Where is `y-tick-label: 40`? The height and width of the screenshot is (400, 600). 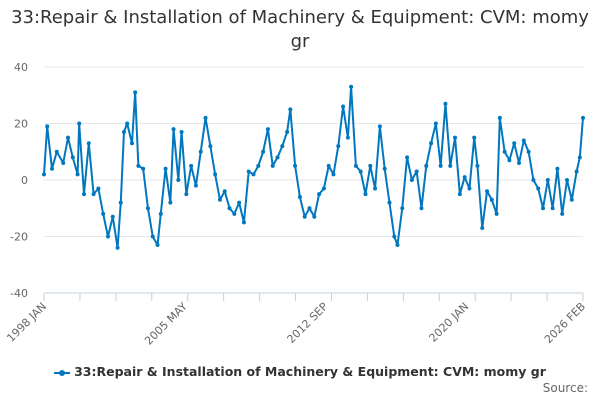 y-tick-label: 40 is located at coordinates (21, 67).